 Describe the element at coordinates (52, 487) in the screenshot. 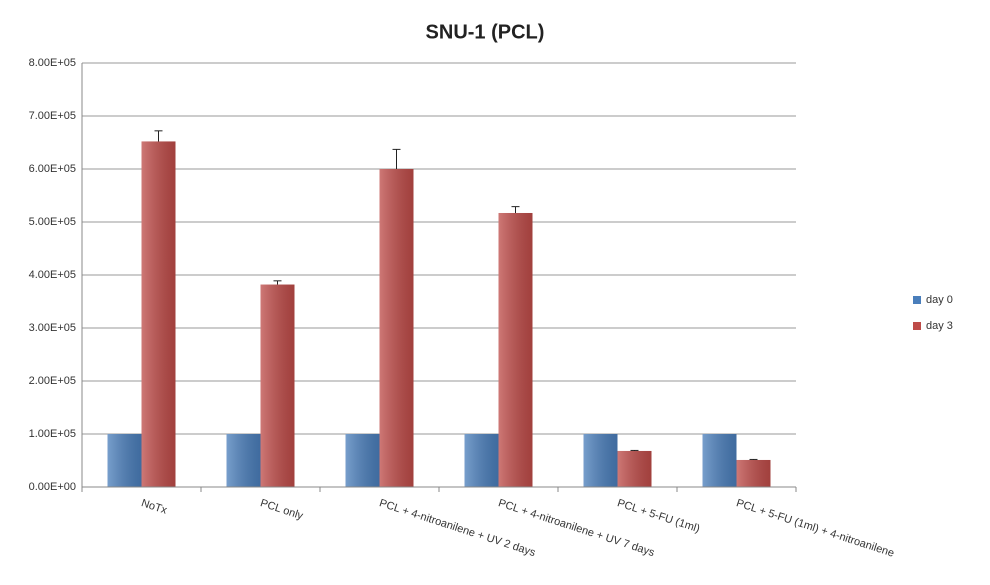

I see `y-tick-label: 0.00E+00` at that location.